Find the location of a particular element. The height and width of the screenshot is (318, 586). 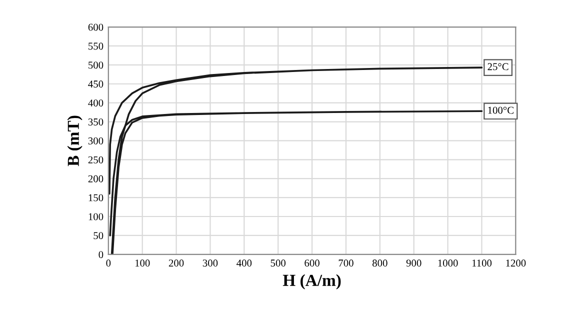

y-tick-label: 350 is located at coordinates (96, 122).